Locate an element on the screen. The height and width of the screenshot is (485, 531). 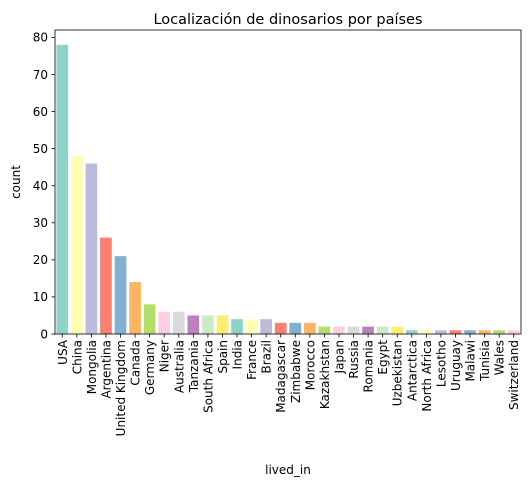
bar-malawi is located at coordinates (470, 332).